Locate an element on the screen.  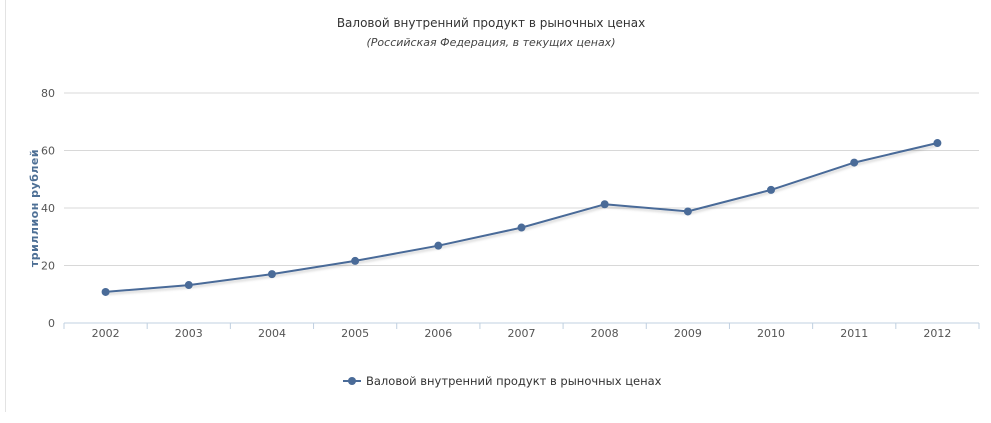
y-tick-label: 20 is located at coordinates (48, 266).